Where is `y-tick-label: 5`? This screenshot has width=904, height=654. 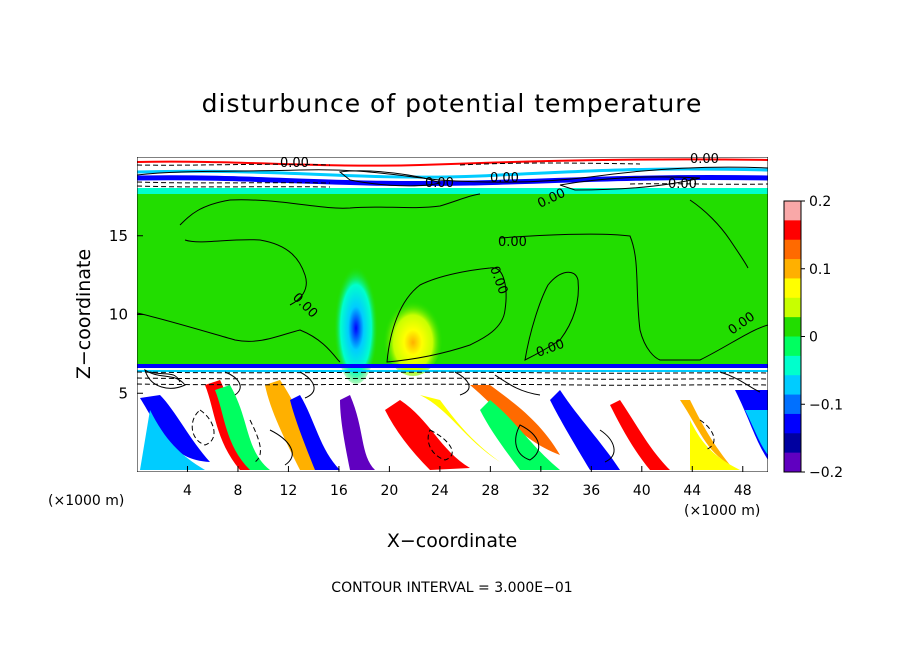 y-tick-label: 5 is located at coordinates (123, 393).